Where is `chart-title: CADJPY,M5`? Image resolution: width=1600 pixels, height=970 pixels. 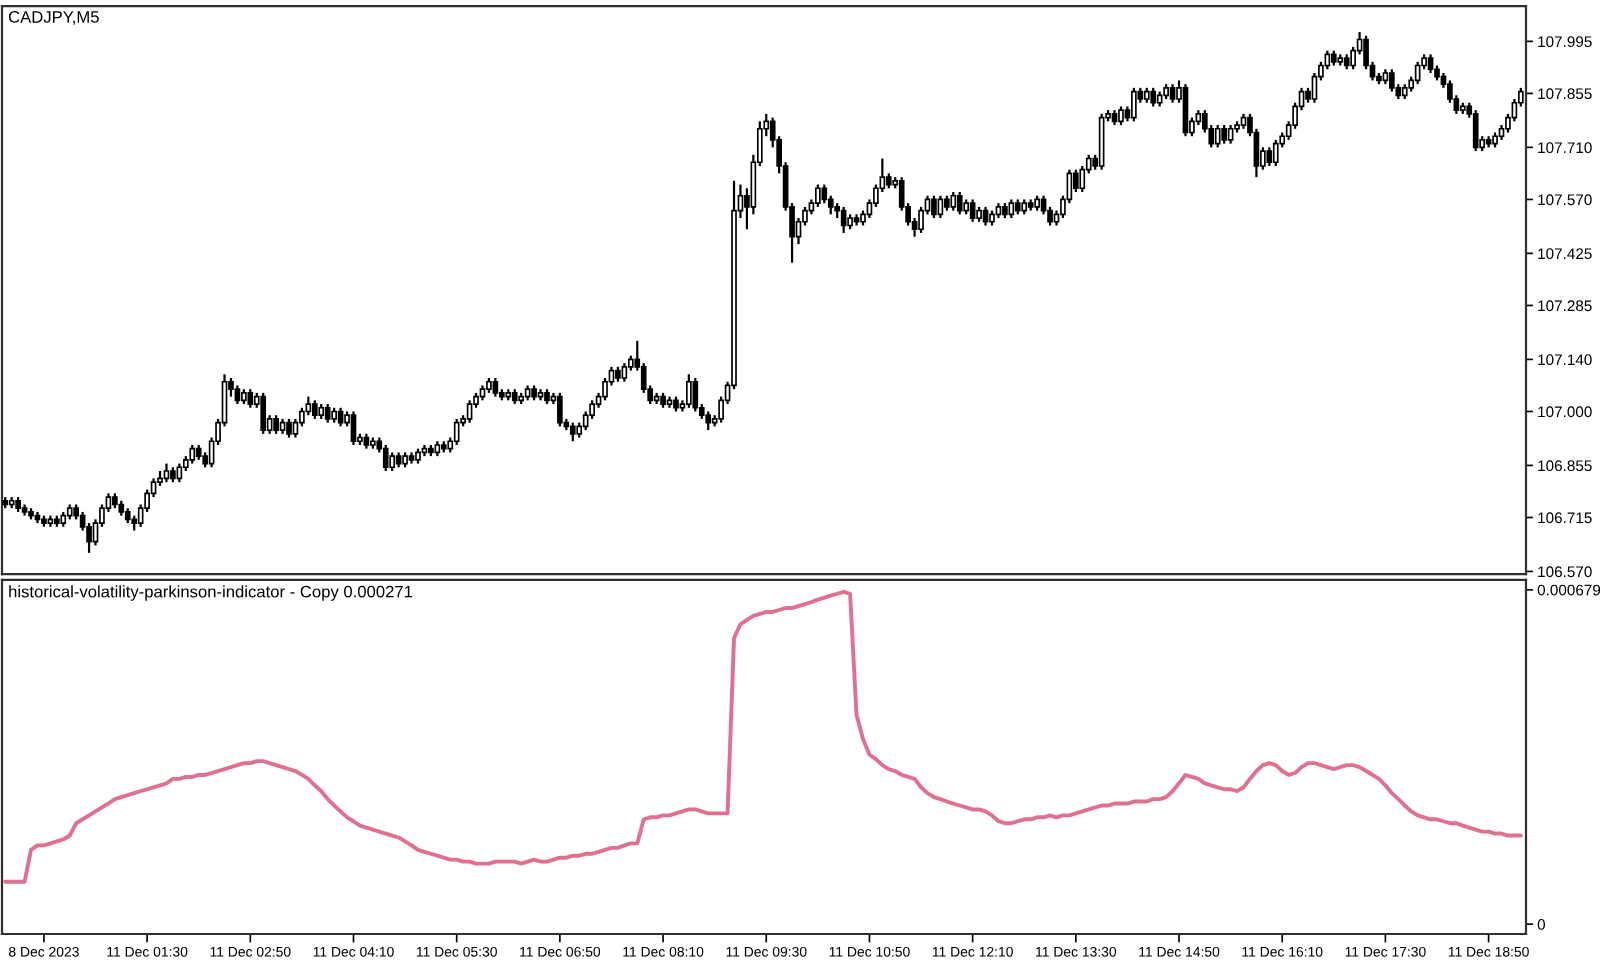 chart-title: CADJPY,M5 is located at coordinates (53, 18).